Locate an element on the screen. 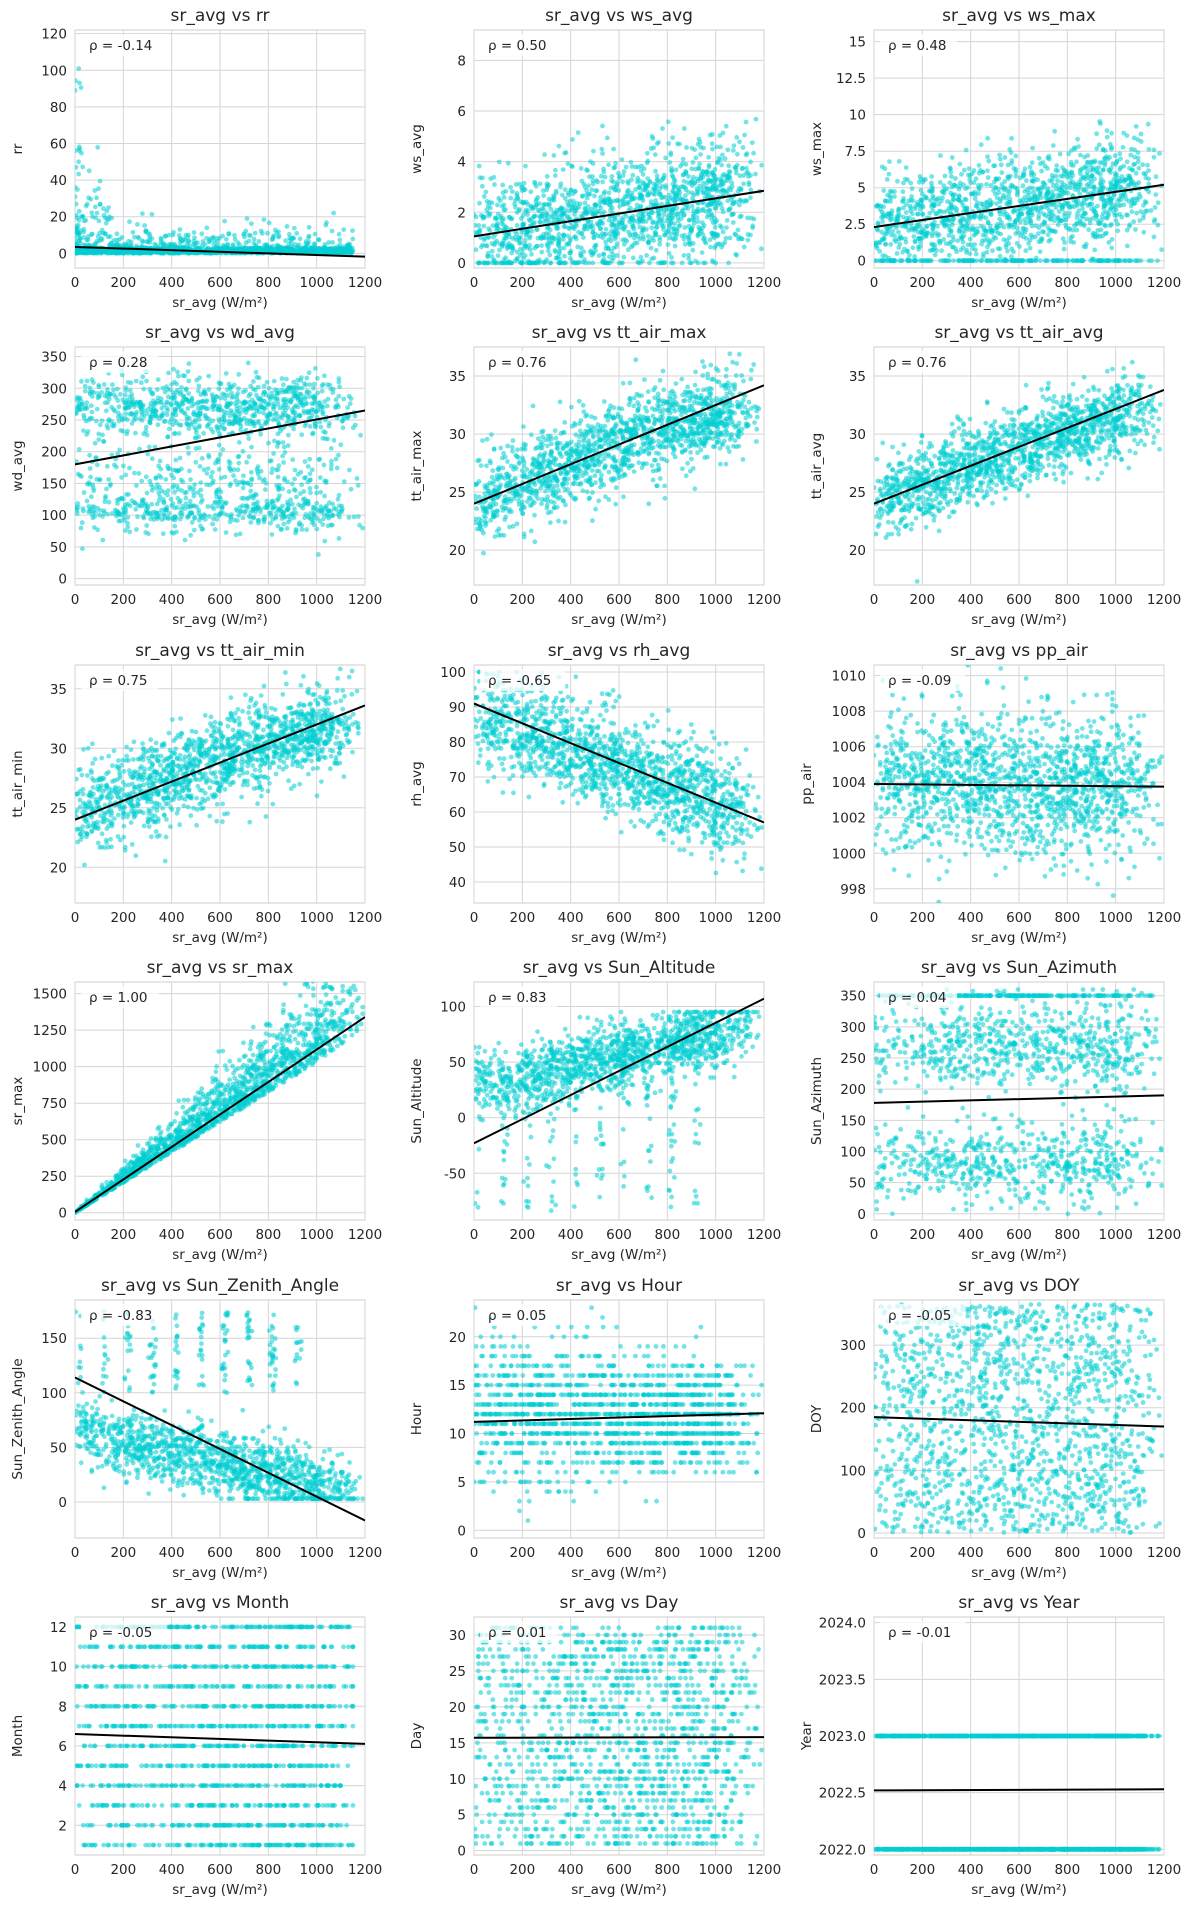  y-tick-label: 60 is located at coordinates (58, 145).